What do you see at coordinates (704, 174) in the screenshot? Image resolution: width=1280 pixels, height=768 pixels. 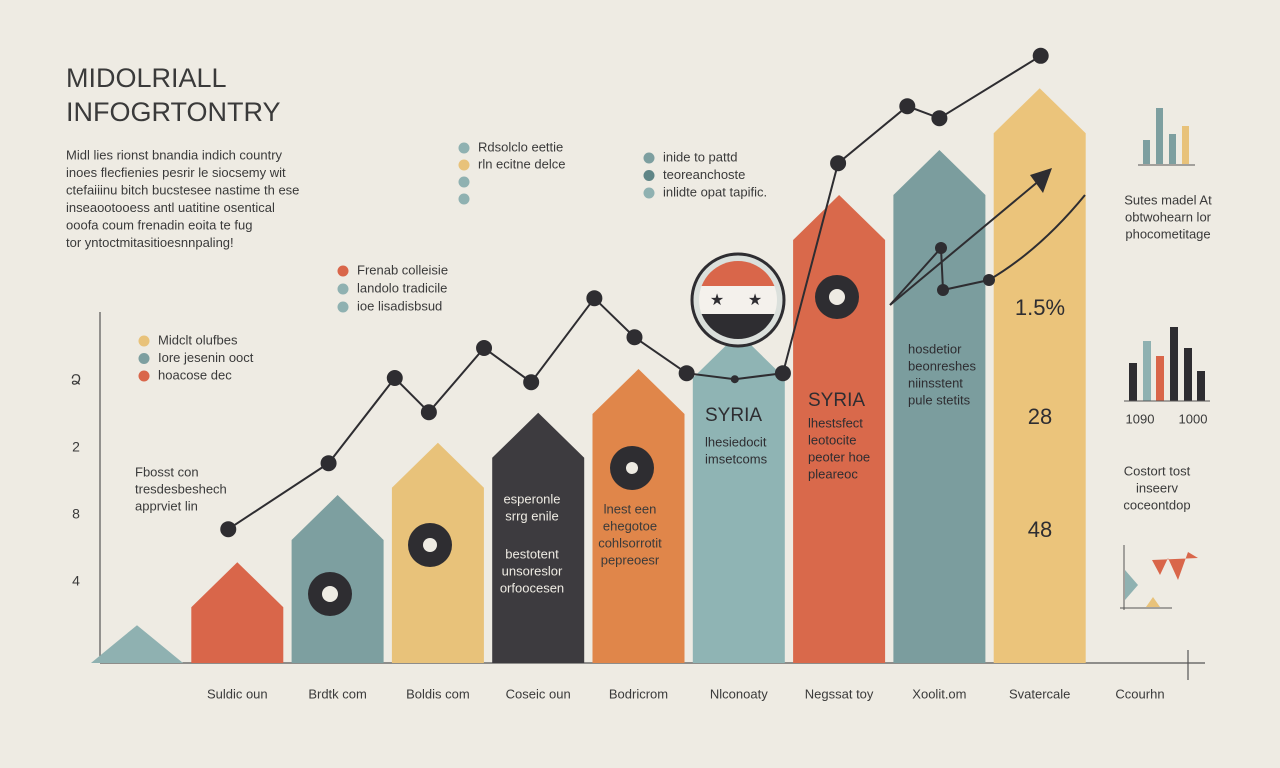 I see `legend-label: teoreanchoste` at bounding box center [704, 174].